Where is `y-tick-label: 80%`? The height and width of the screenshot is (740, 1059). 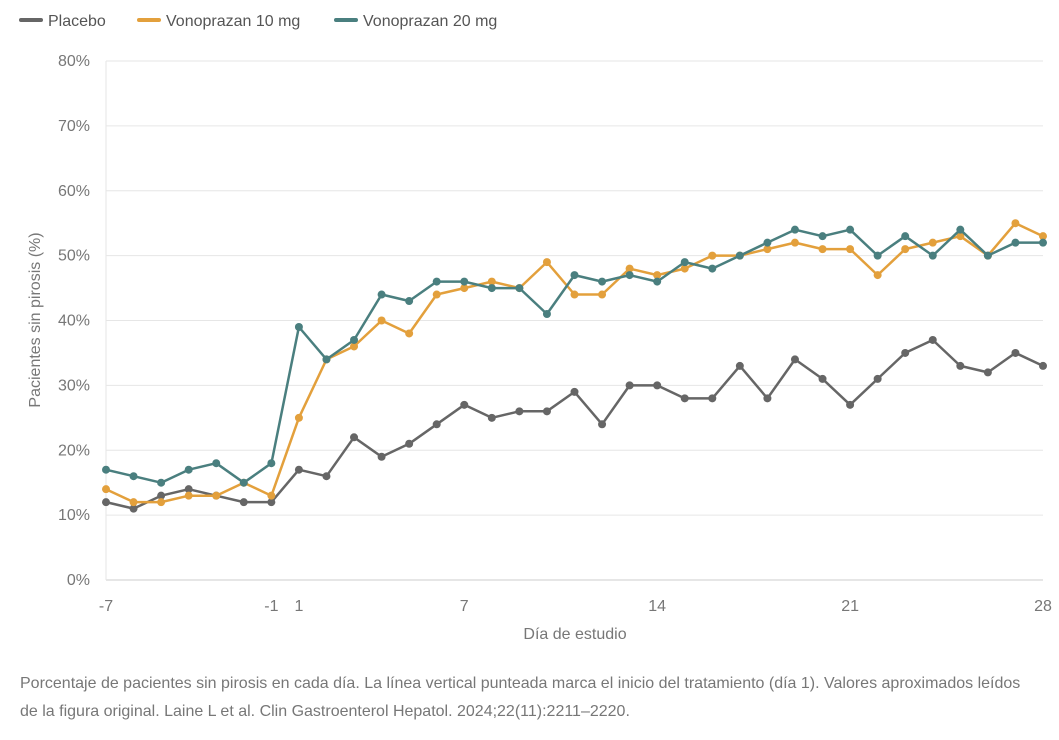 y-tick-label: 80% is located at coordinates (74, 61).